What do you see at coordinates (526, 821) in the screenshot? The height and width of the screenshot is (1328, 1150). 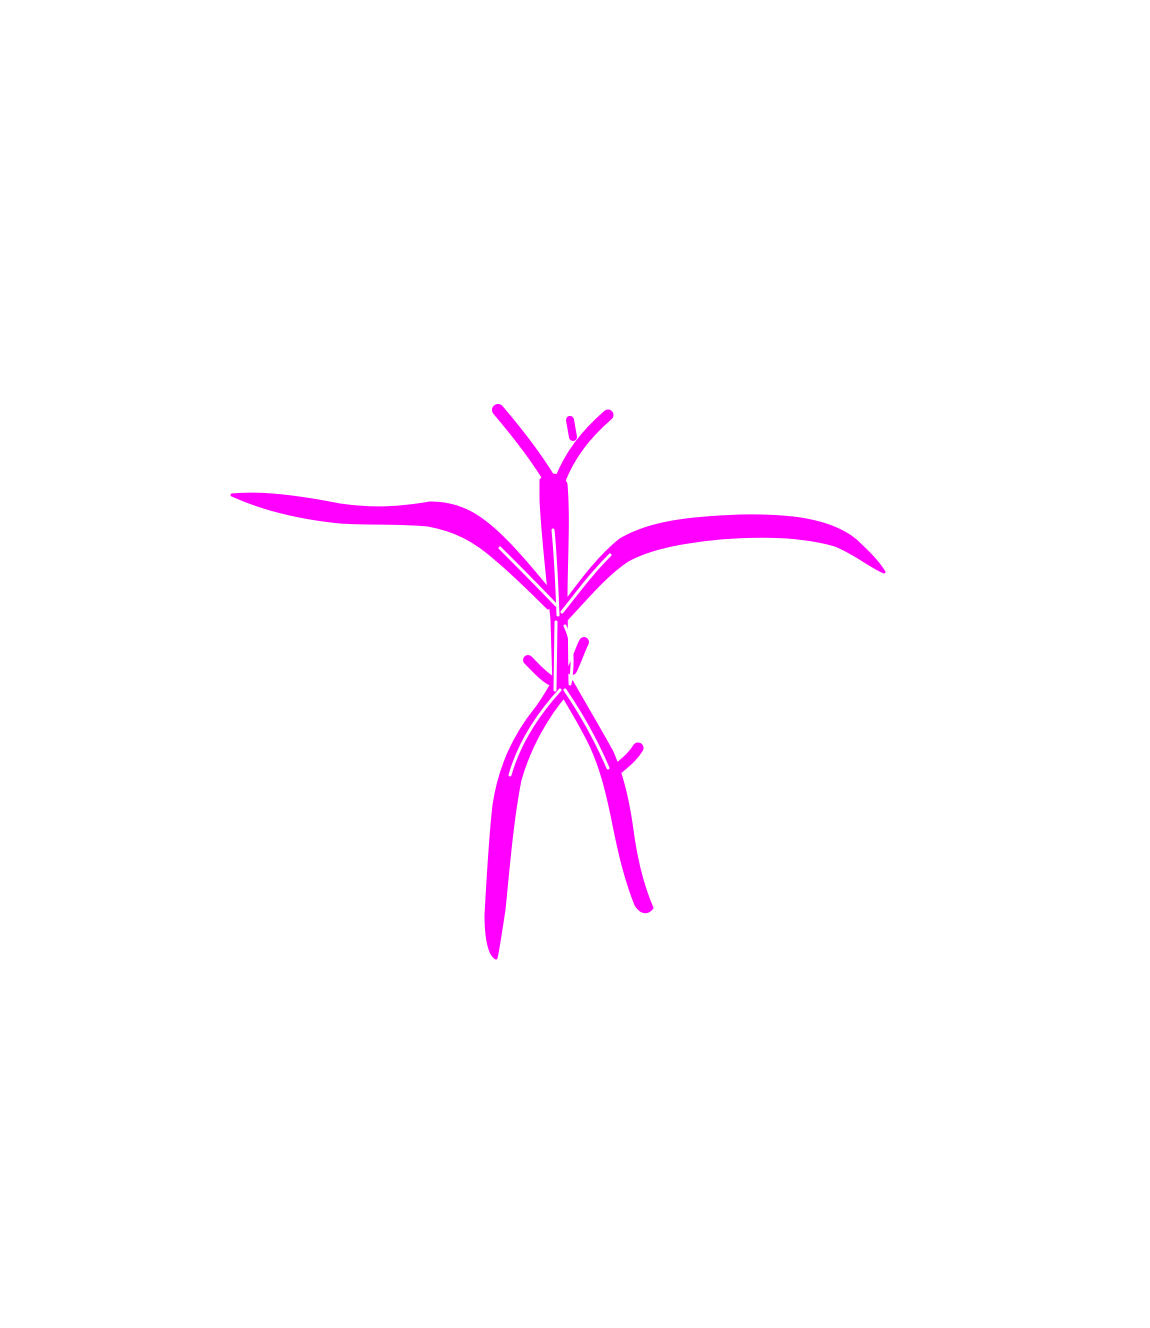 I see `left-leg` at bounding box center [526, 821].